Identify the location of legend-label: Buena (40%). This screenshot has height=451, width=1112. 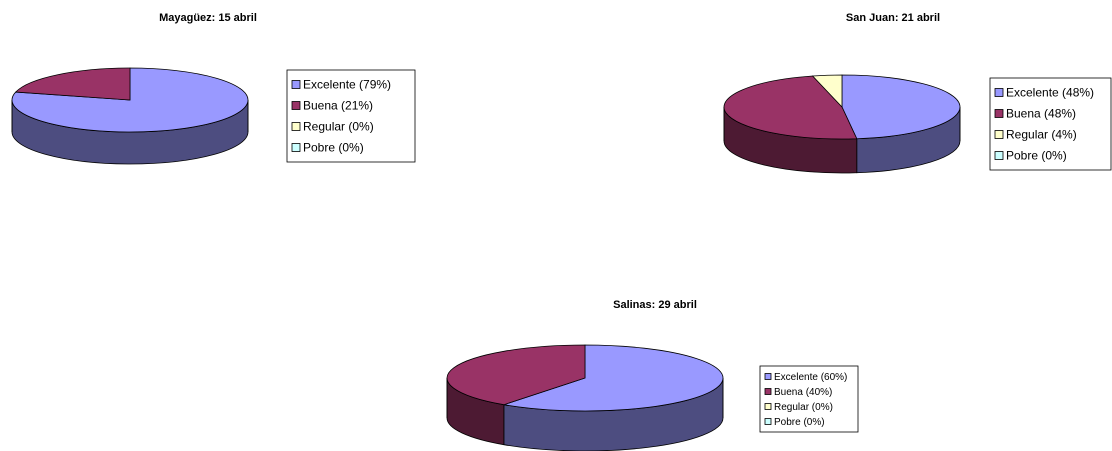
(803, 392).